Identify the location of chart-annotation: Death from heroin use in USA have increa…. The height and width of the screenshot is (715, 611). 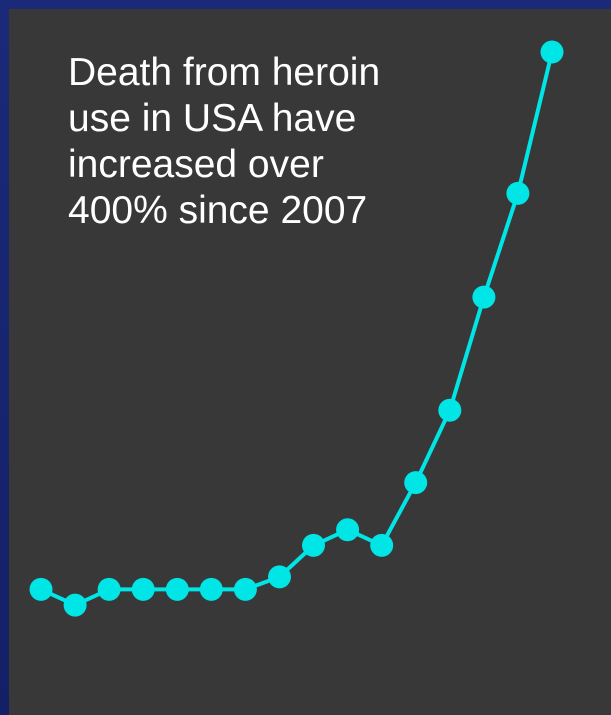
(224, 141).